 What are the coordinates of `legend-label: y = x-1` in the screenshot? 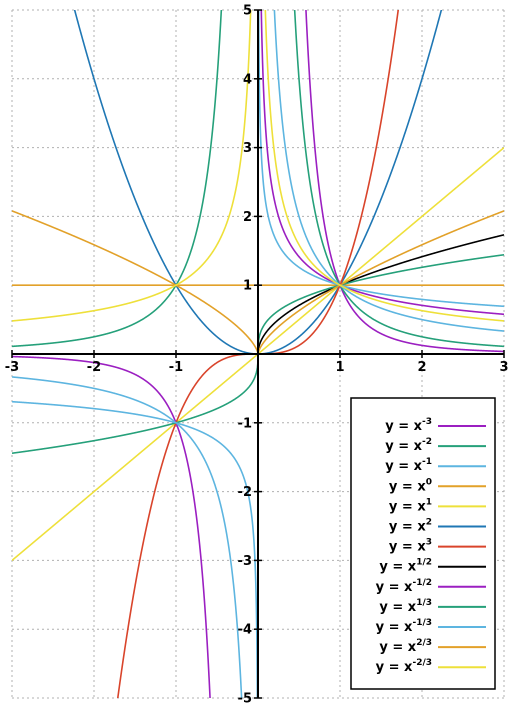 It's located at (408, 465).